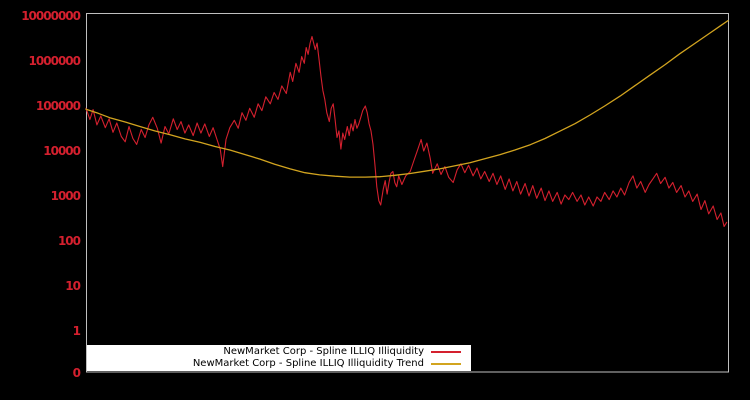 This screenshot has height=400, width=750. I want to click on y-axis-tick-label: 10000000, so click(50, 16).